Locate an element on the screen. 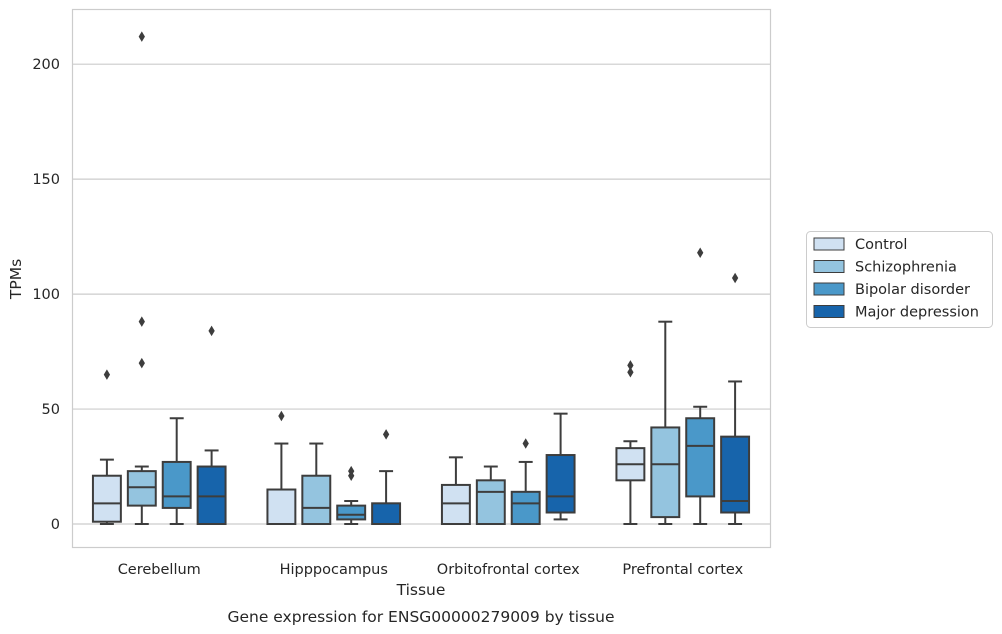 The width and height of the screenshot is (1002, 634). legend-label: Schizophrenia is located at coordinates (906, 268).